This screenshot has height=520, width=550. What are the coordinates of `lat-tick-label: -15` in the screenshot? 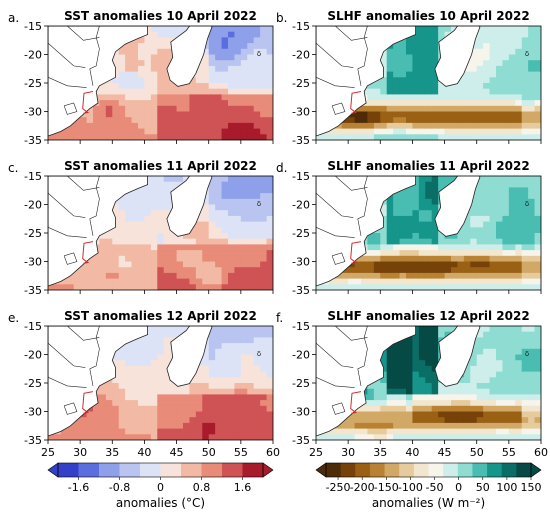 It's located at (301, 26).